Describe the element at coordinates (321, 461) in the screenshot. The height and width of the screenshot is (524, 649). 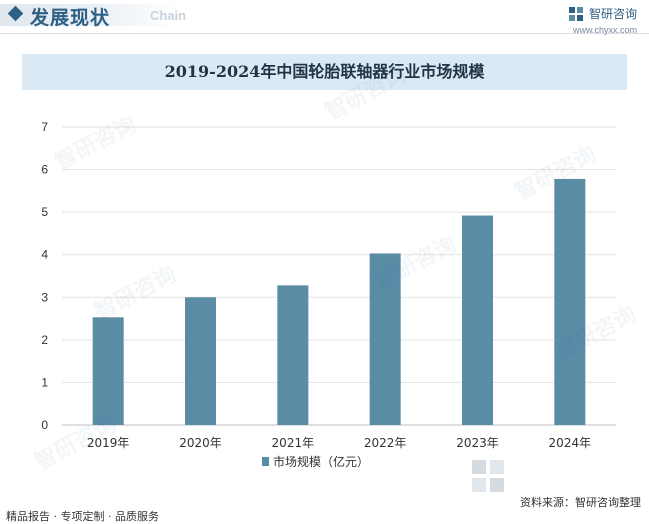
I see `legend-label: 市场规模（亿元）` at that location.